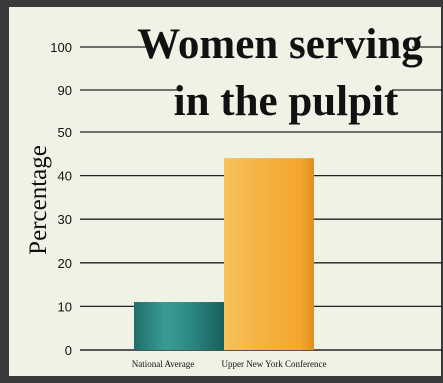 This screenshot has width=443, height=383. What do you see at coordinates (163, 364) in the screenshot?
I see `category-label: National Average` at bounding box center [163, 364].